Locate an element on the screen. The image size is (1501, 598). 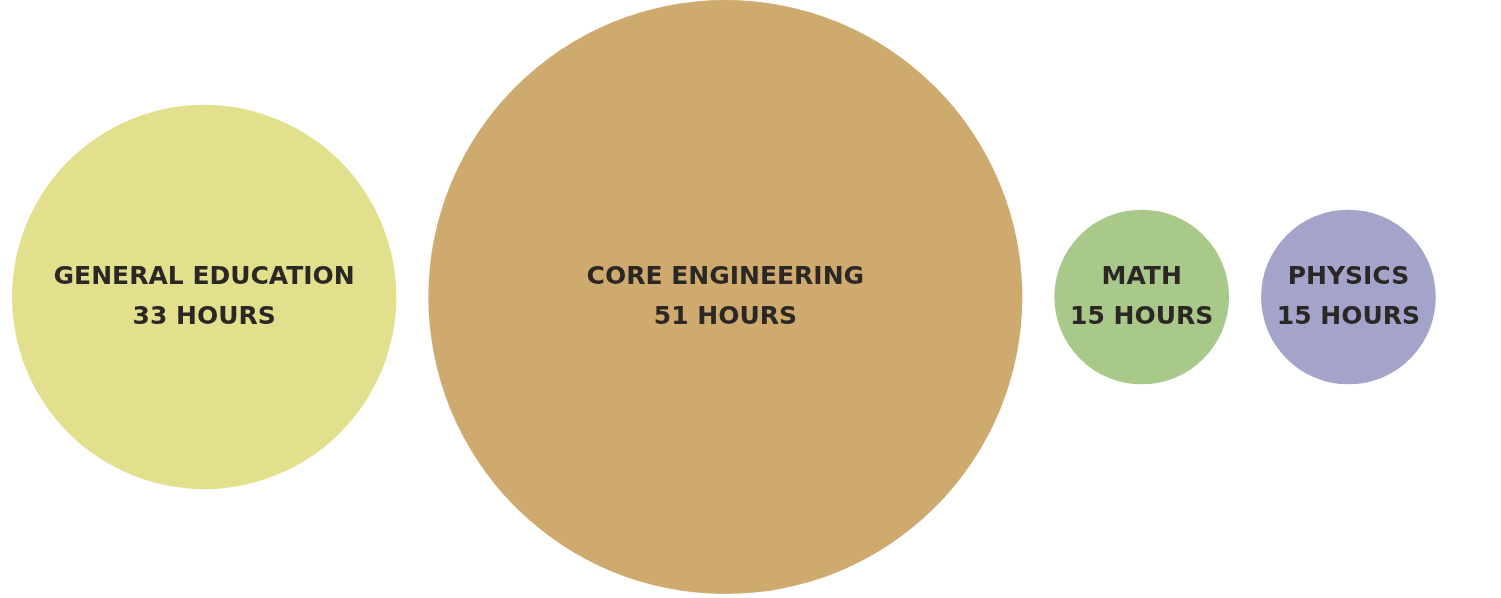
category-label: MATH is located at coordinates (1141, 275).